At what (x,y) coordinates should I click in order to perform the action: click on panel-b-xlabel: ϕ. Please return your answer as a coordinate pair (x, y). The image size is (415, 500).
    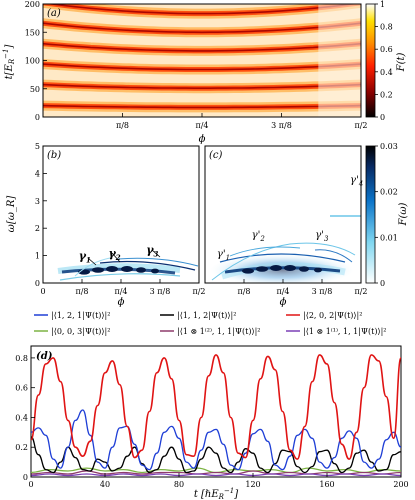
    Looking at the image, I should click on (121, 302).